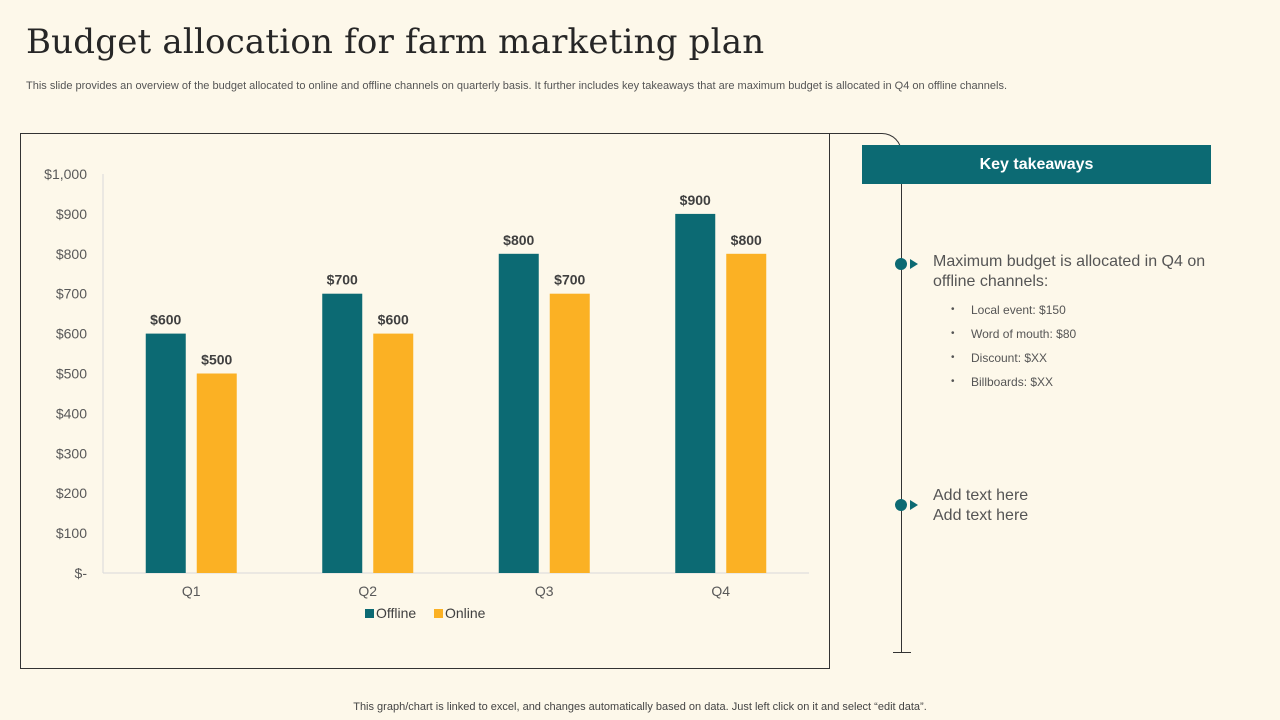 The image size is (1280, 720). Describe the element at coordinates (1036, 164) in the screenshot. I see `key-takeaways-header: Key takeaways` at that location.